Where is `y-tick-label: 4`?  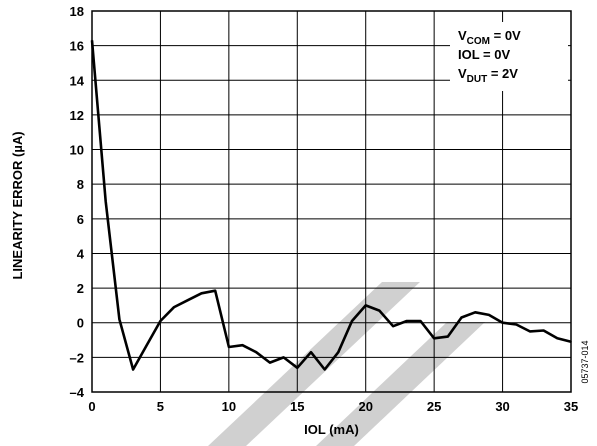
y-tick-label: 4 is located at coordinates (81, 253).